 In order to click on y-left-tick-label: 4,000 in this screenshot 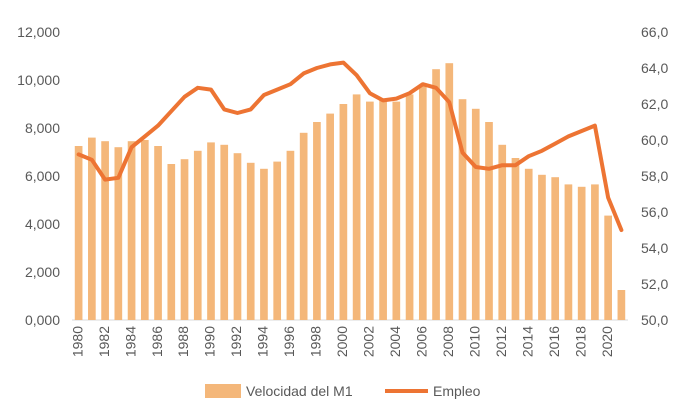, I will do `click(42, 224)`.